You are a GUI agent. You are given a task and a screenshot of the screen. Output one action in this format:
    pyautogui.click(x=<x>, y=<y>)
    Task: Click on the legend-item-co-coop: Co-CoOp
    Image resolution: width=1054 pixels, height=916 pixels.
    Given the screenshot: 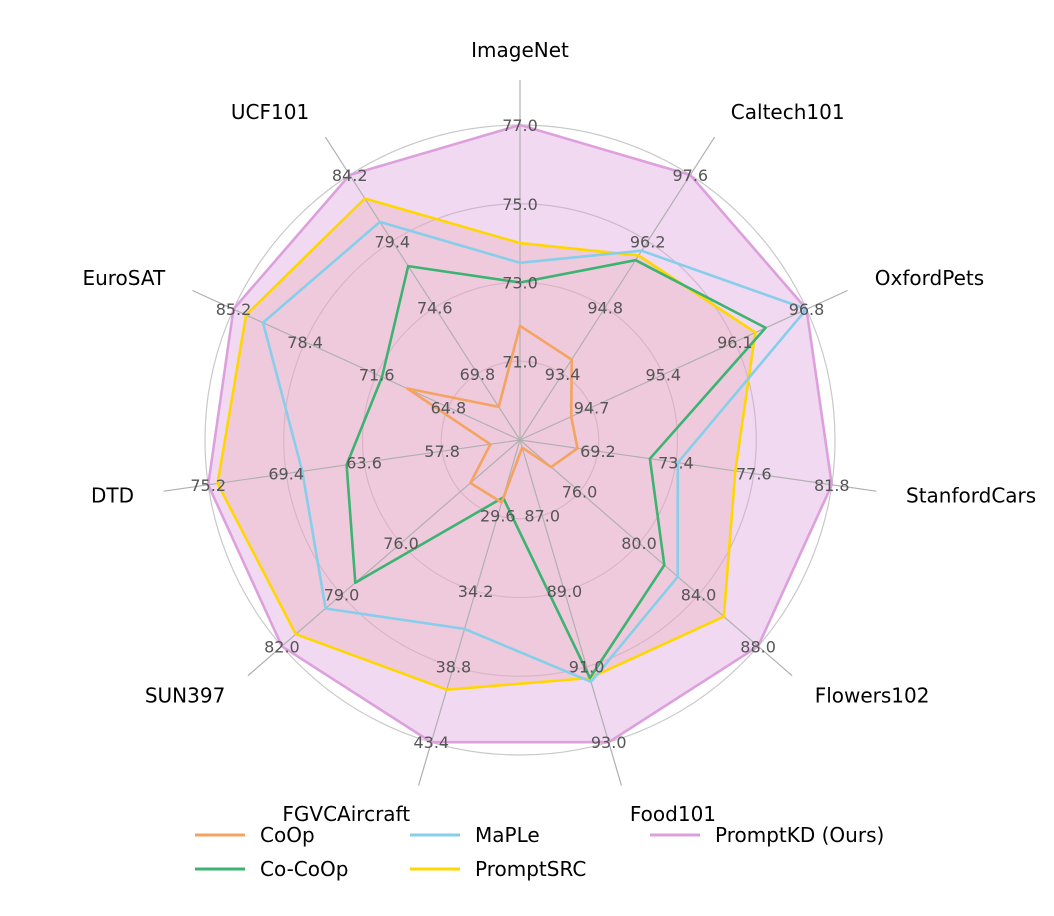 What is the action you would take?
    pyautogui.click(x=271, y=869)
    